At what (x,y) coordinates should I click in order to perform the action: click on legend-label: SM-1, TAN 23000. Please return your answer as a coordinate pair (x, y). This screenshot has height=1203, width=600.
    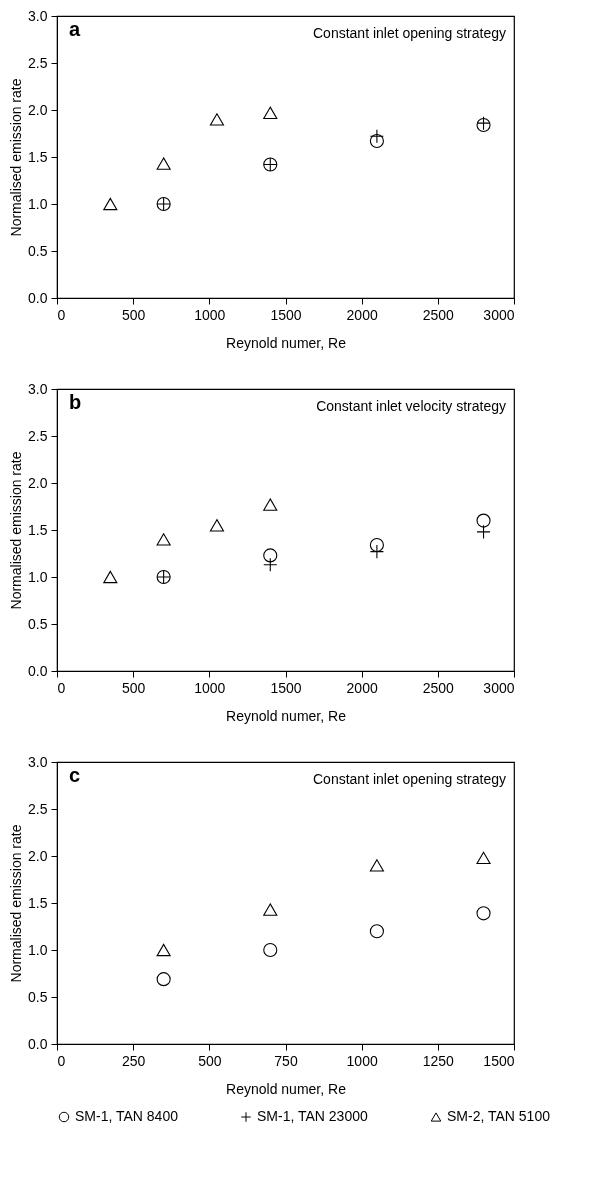
    Looking at the image, I should click on (312, 1116).